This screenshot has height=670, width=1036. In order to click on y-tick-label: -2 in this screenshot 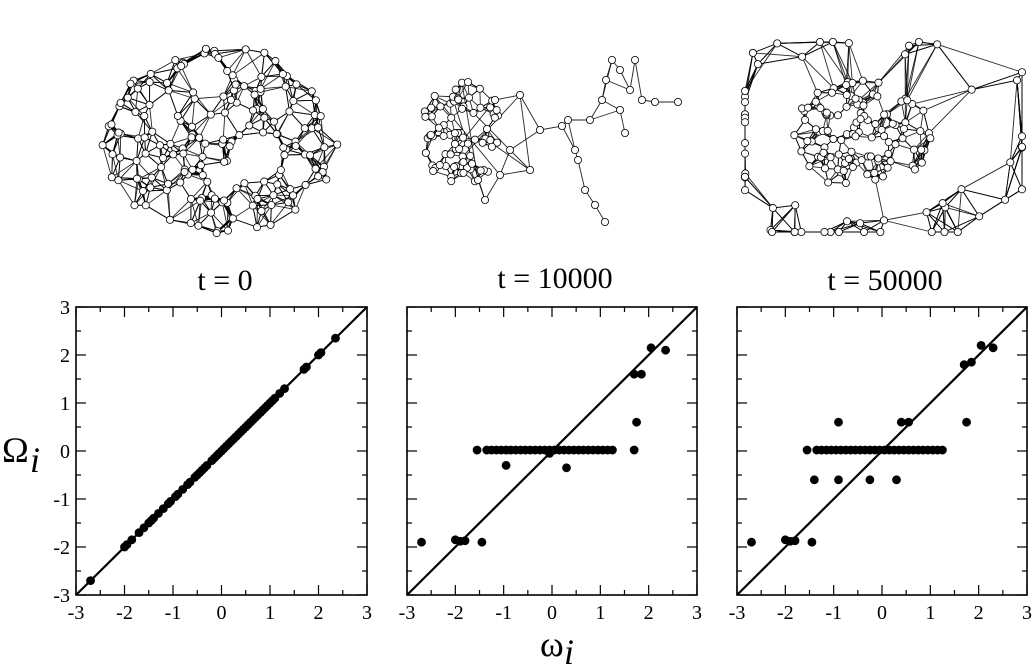, I will do `click(61, 548)`.